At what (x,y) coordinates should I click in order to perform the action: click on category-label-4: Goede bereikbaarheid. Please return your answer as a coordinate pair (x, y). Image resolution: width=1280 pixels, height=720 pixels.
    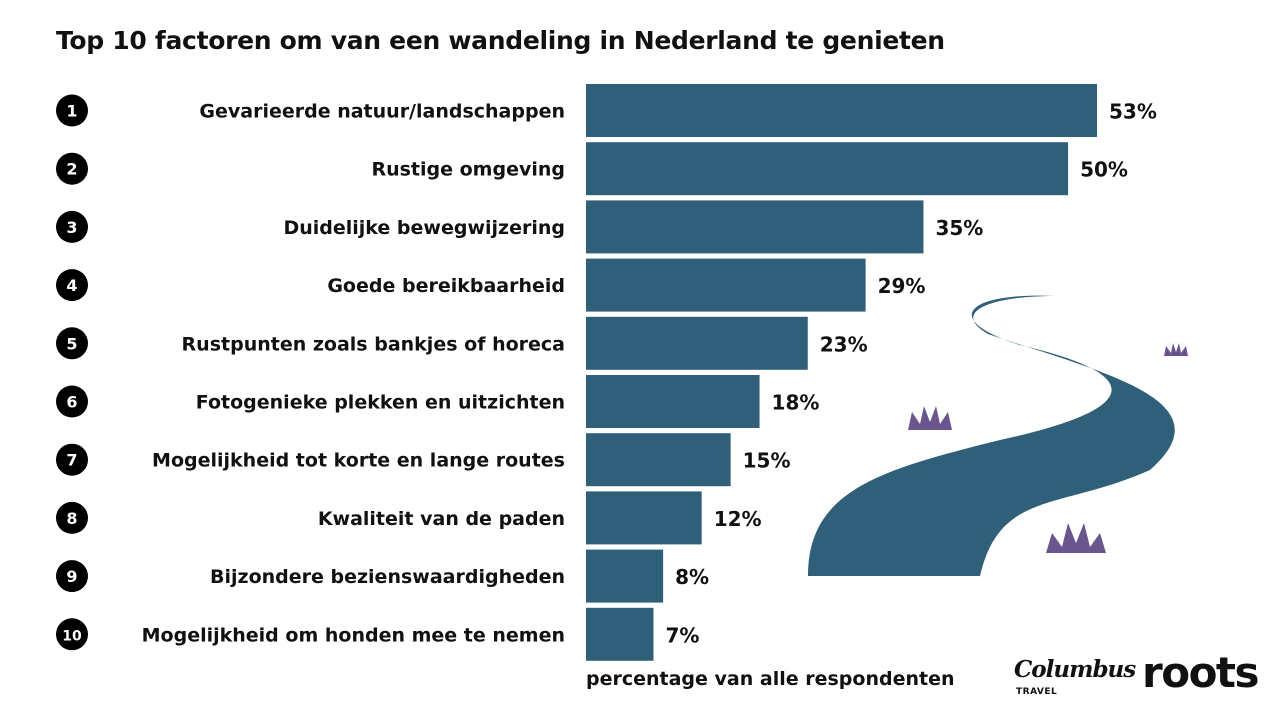
    Looking at the image, I should click on (446, 286).